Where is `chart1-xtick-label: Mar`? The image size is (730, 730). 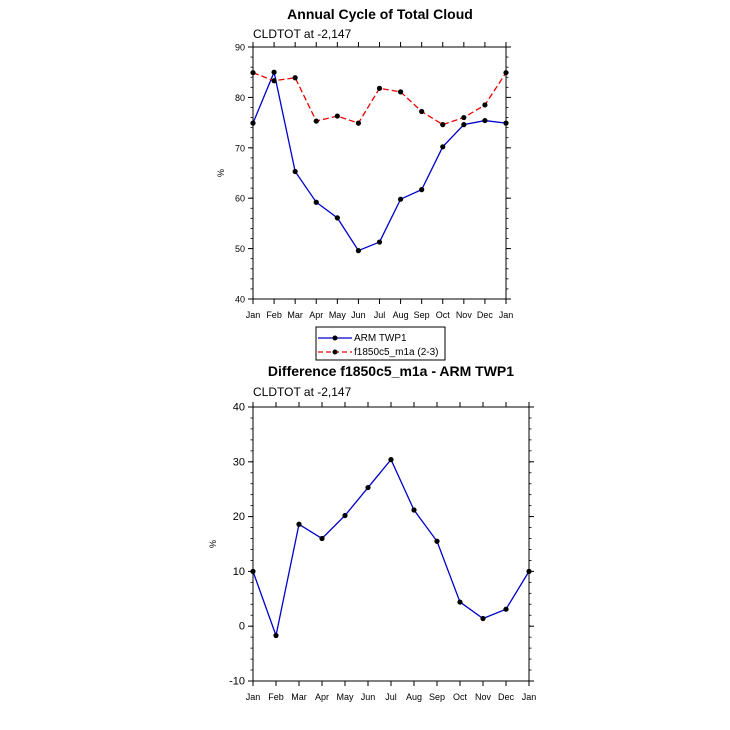 chart1-xtick-label: Mar is located at coordinates (295, 315).